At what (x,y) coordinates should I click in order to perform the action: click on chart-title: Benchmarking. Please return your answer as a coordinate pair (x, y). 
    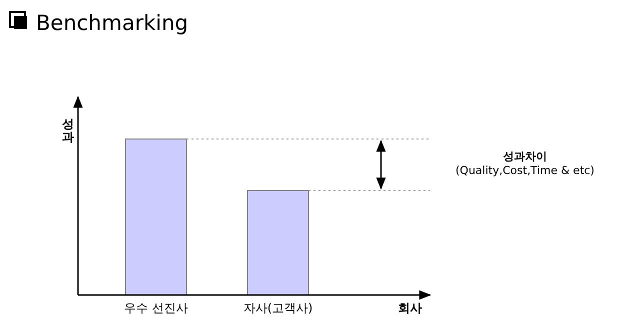
    Looking at the image, I should click on (112, 23).